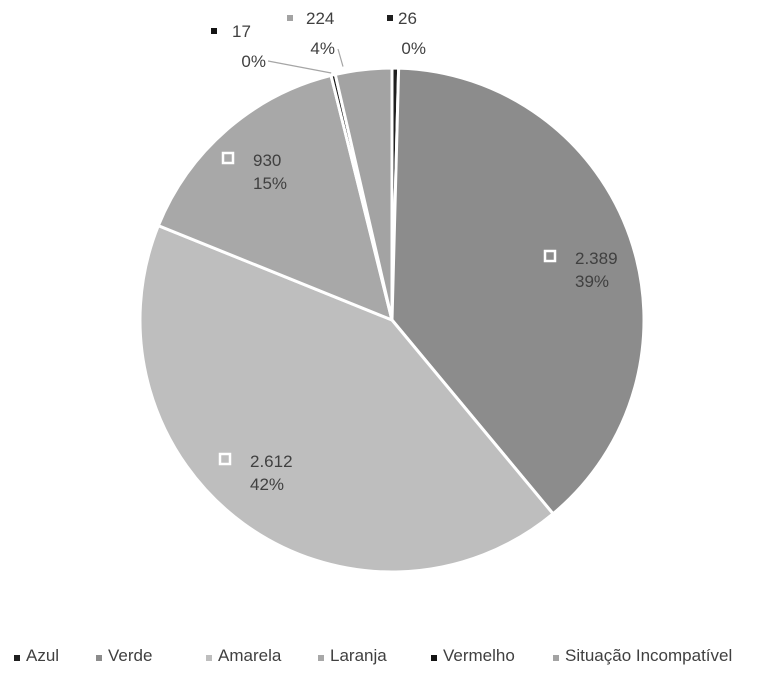 The height and width of the screenshot is (675, 784). What do you see at coordinates (225, 459) in the screenshot?
I see `label-marker-amarela` at bounding box center [225, 459].